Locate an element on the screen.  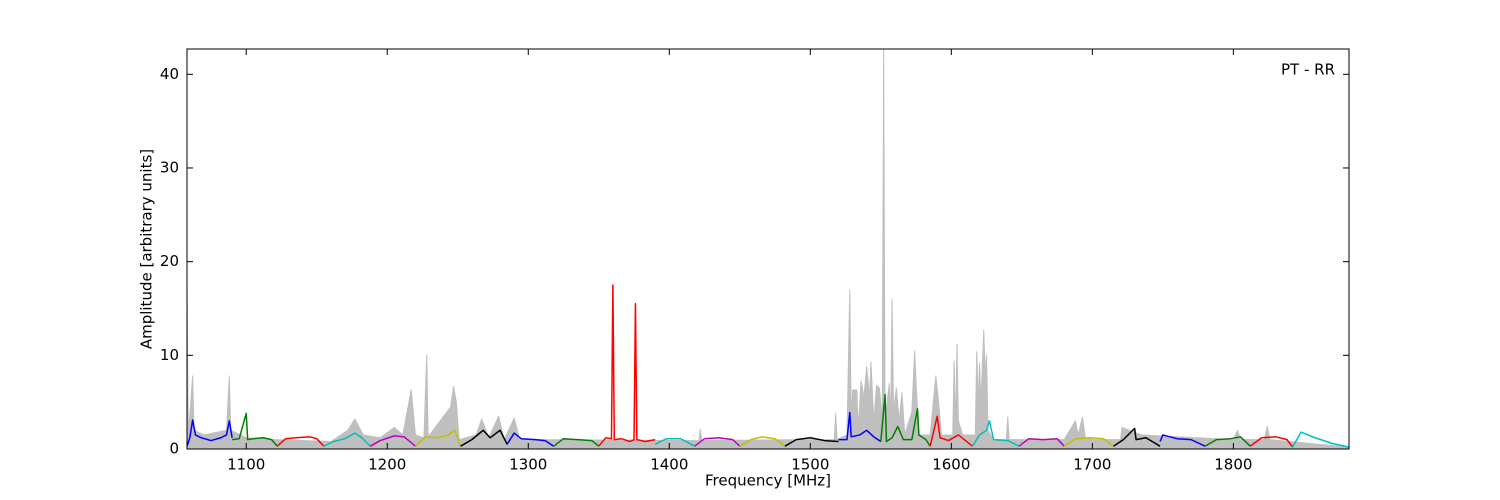
x-tick-label: 1600 is located at coordinates (951, 465).